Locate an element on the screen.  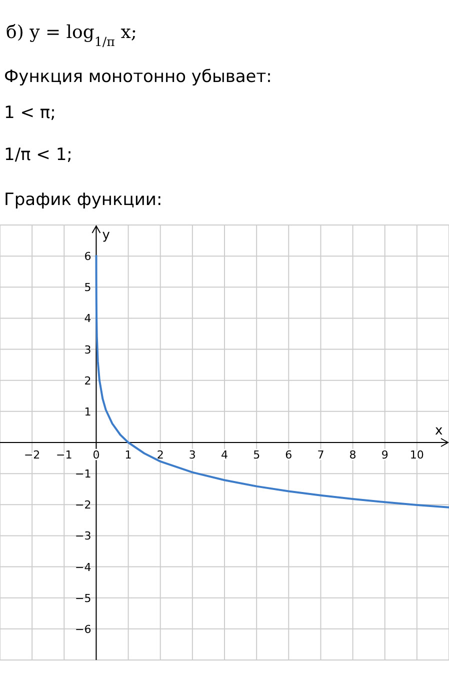
y-tick-label: 5 is located at coordinates (88, 287).